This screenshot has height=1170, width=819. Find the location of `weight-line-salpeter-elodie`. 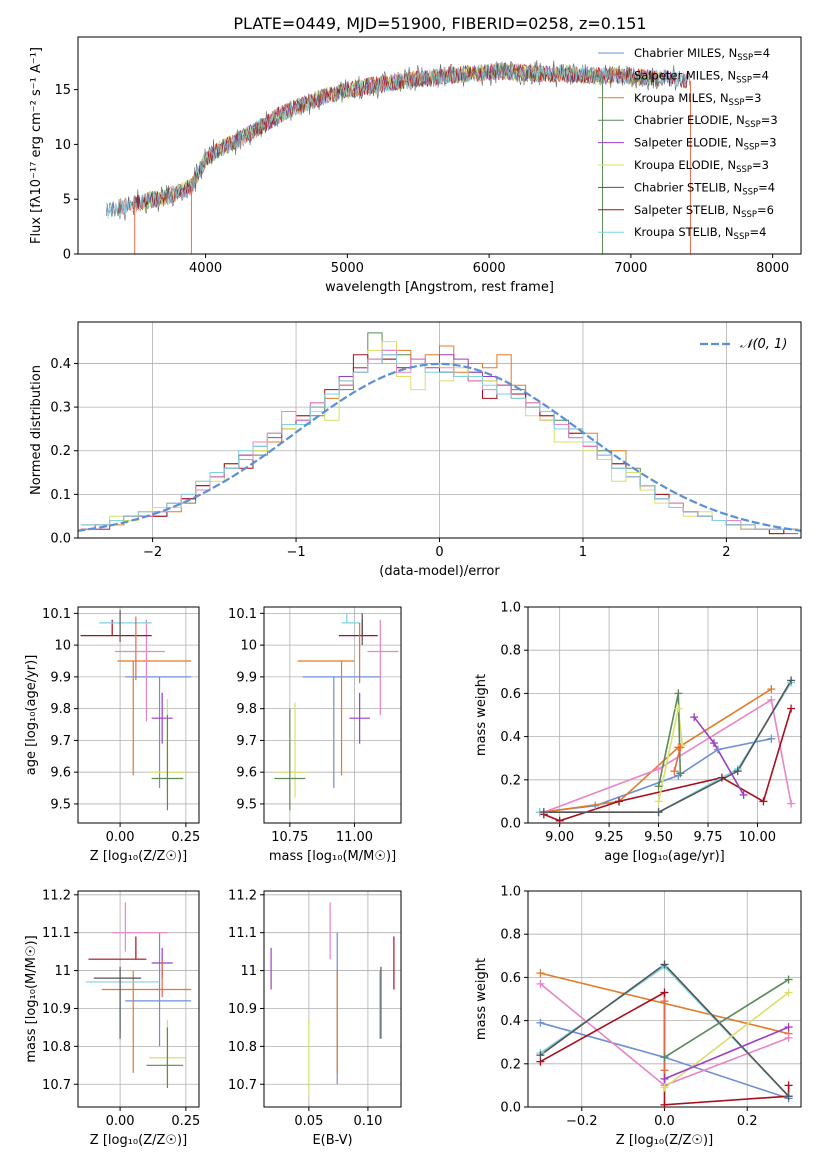

weight-line-salpeter-elodie is located at coordinates (726, 1053).